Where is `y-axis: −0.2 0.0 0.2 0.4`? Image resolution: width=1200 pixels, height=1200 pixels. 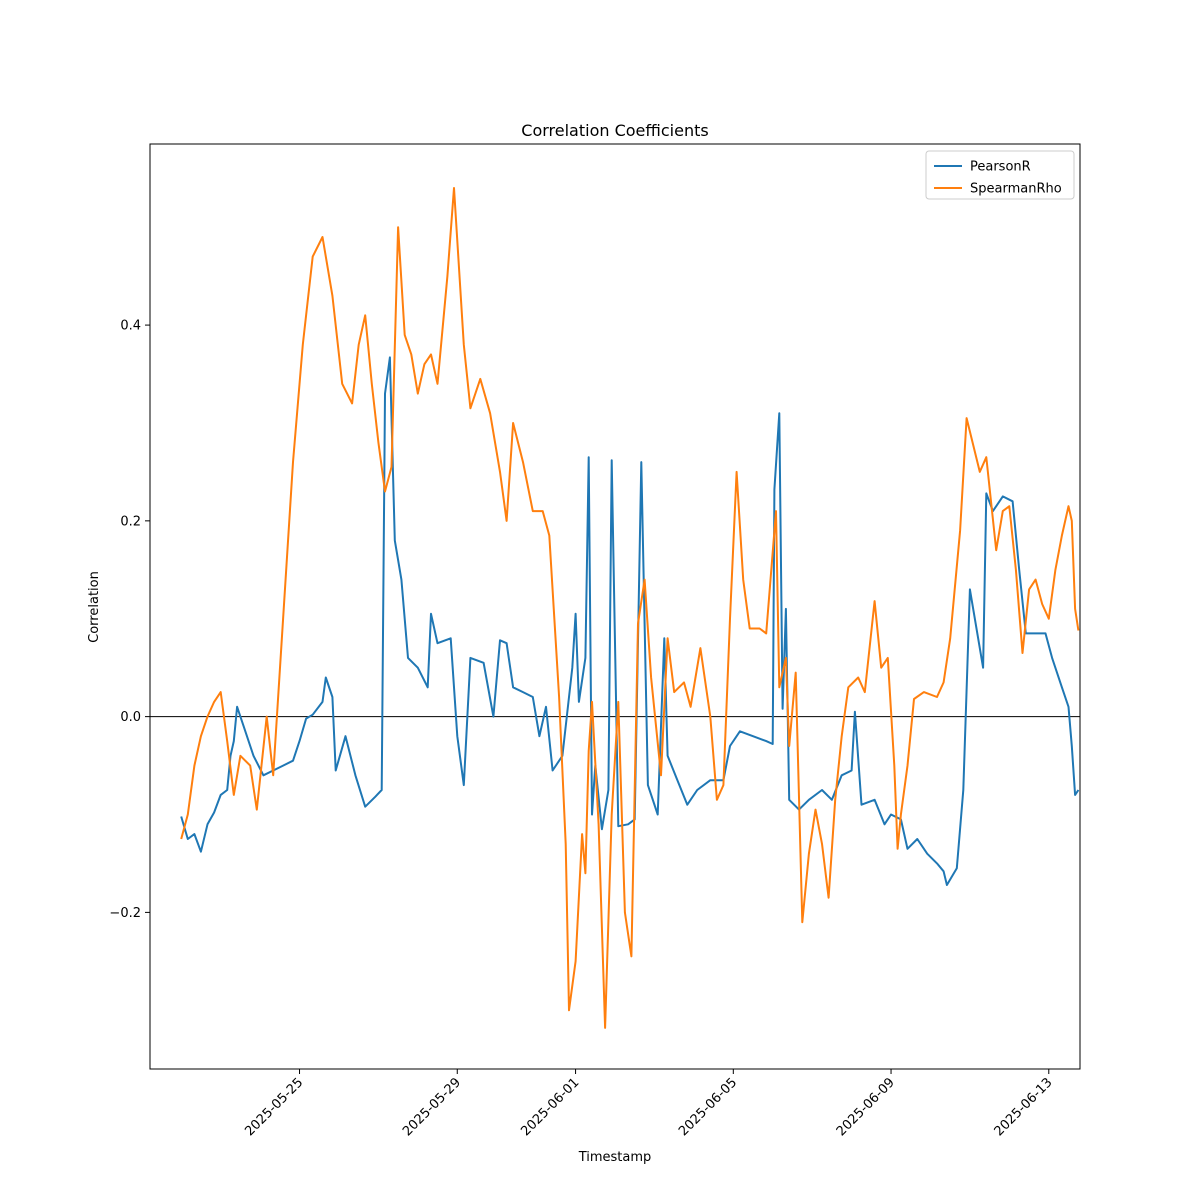
y-axis: −0.2 0.0 0.2 0.4 is located at coordinates (129, 620).